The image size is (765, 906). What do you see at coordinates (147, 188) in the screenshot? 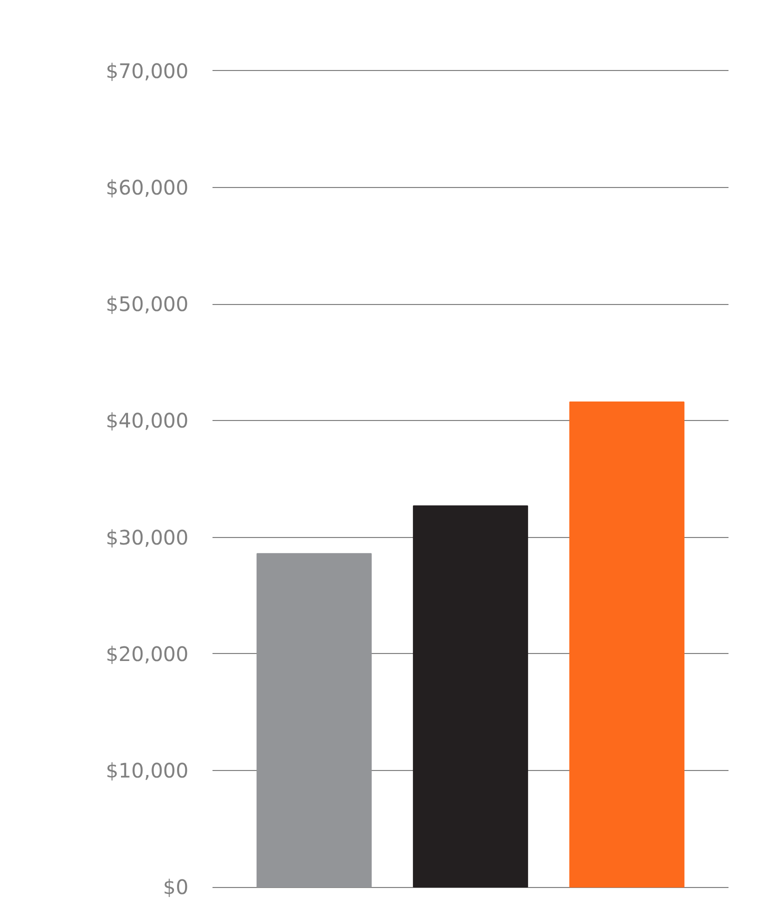
I see `y-tick-label: $60,000` at bounding box center [147, 188].